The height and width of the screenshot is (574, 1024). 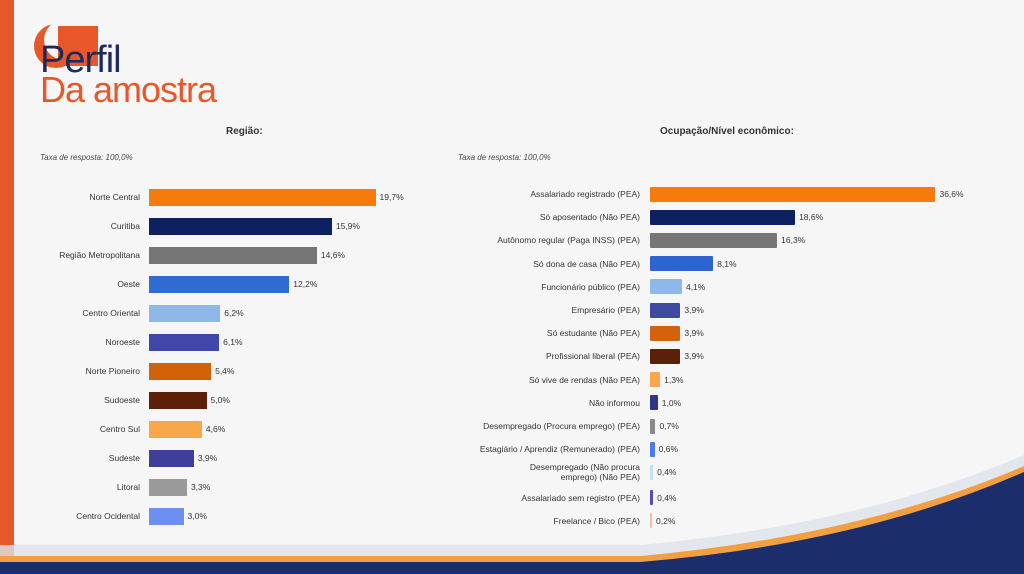 What do you see at coordinates (123, 342) in the screenshot?
I see `category-label: Noroeste` at bounding box center [123, 342].